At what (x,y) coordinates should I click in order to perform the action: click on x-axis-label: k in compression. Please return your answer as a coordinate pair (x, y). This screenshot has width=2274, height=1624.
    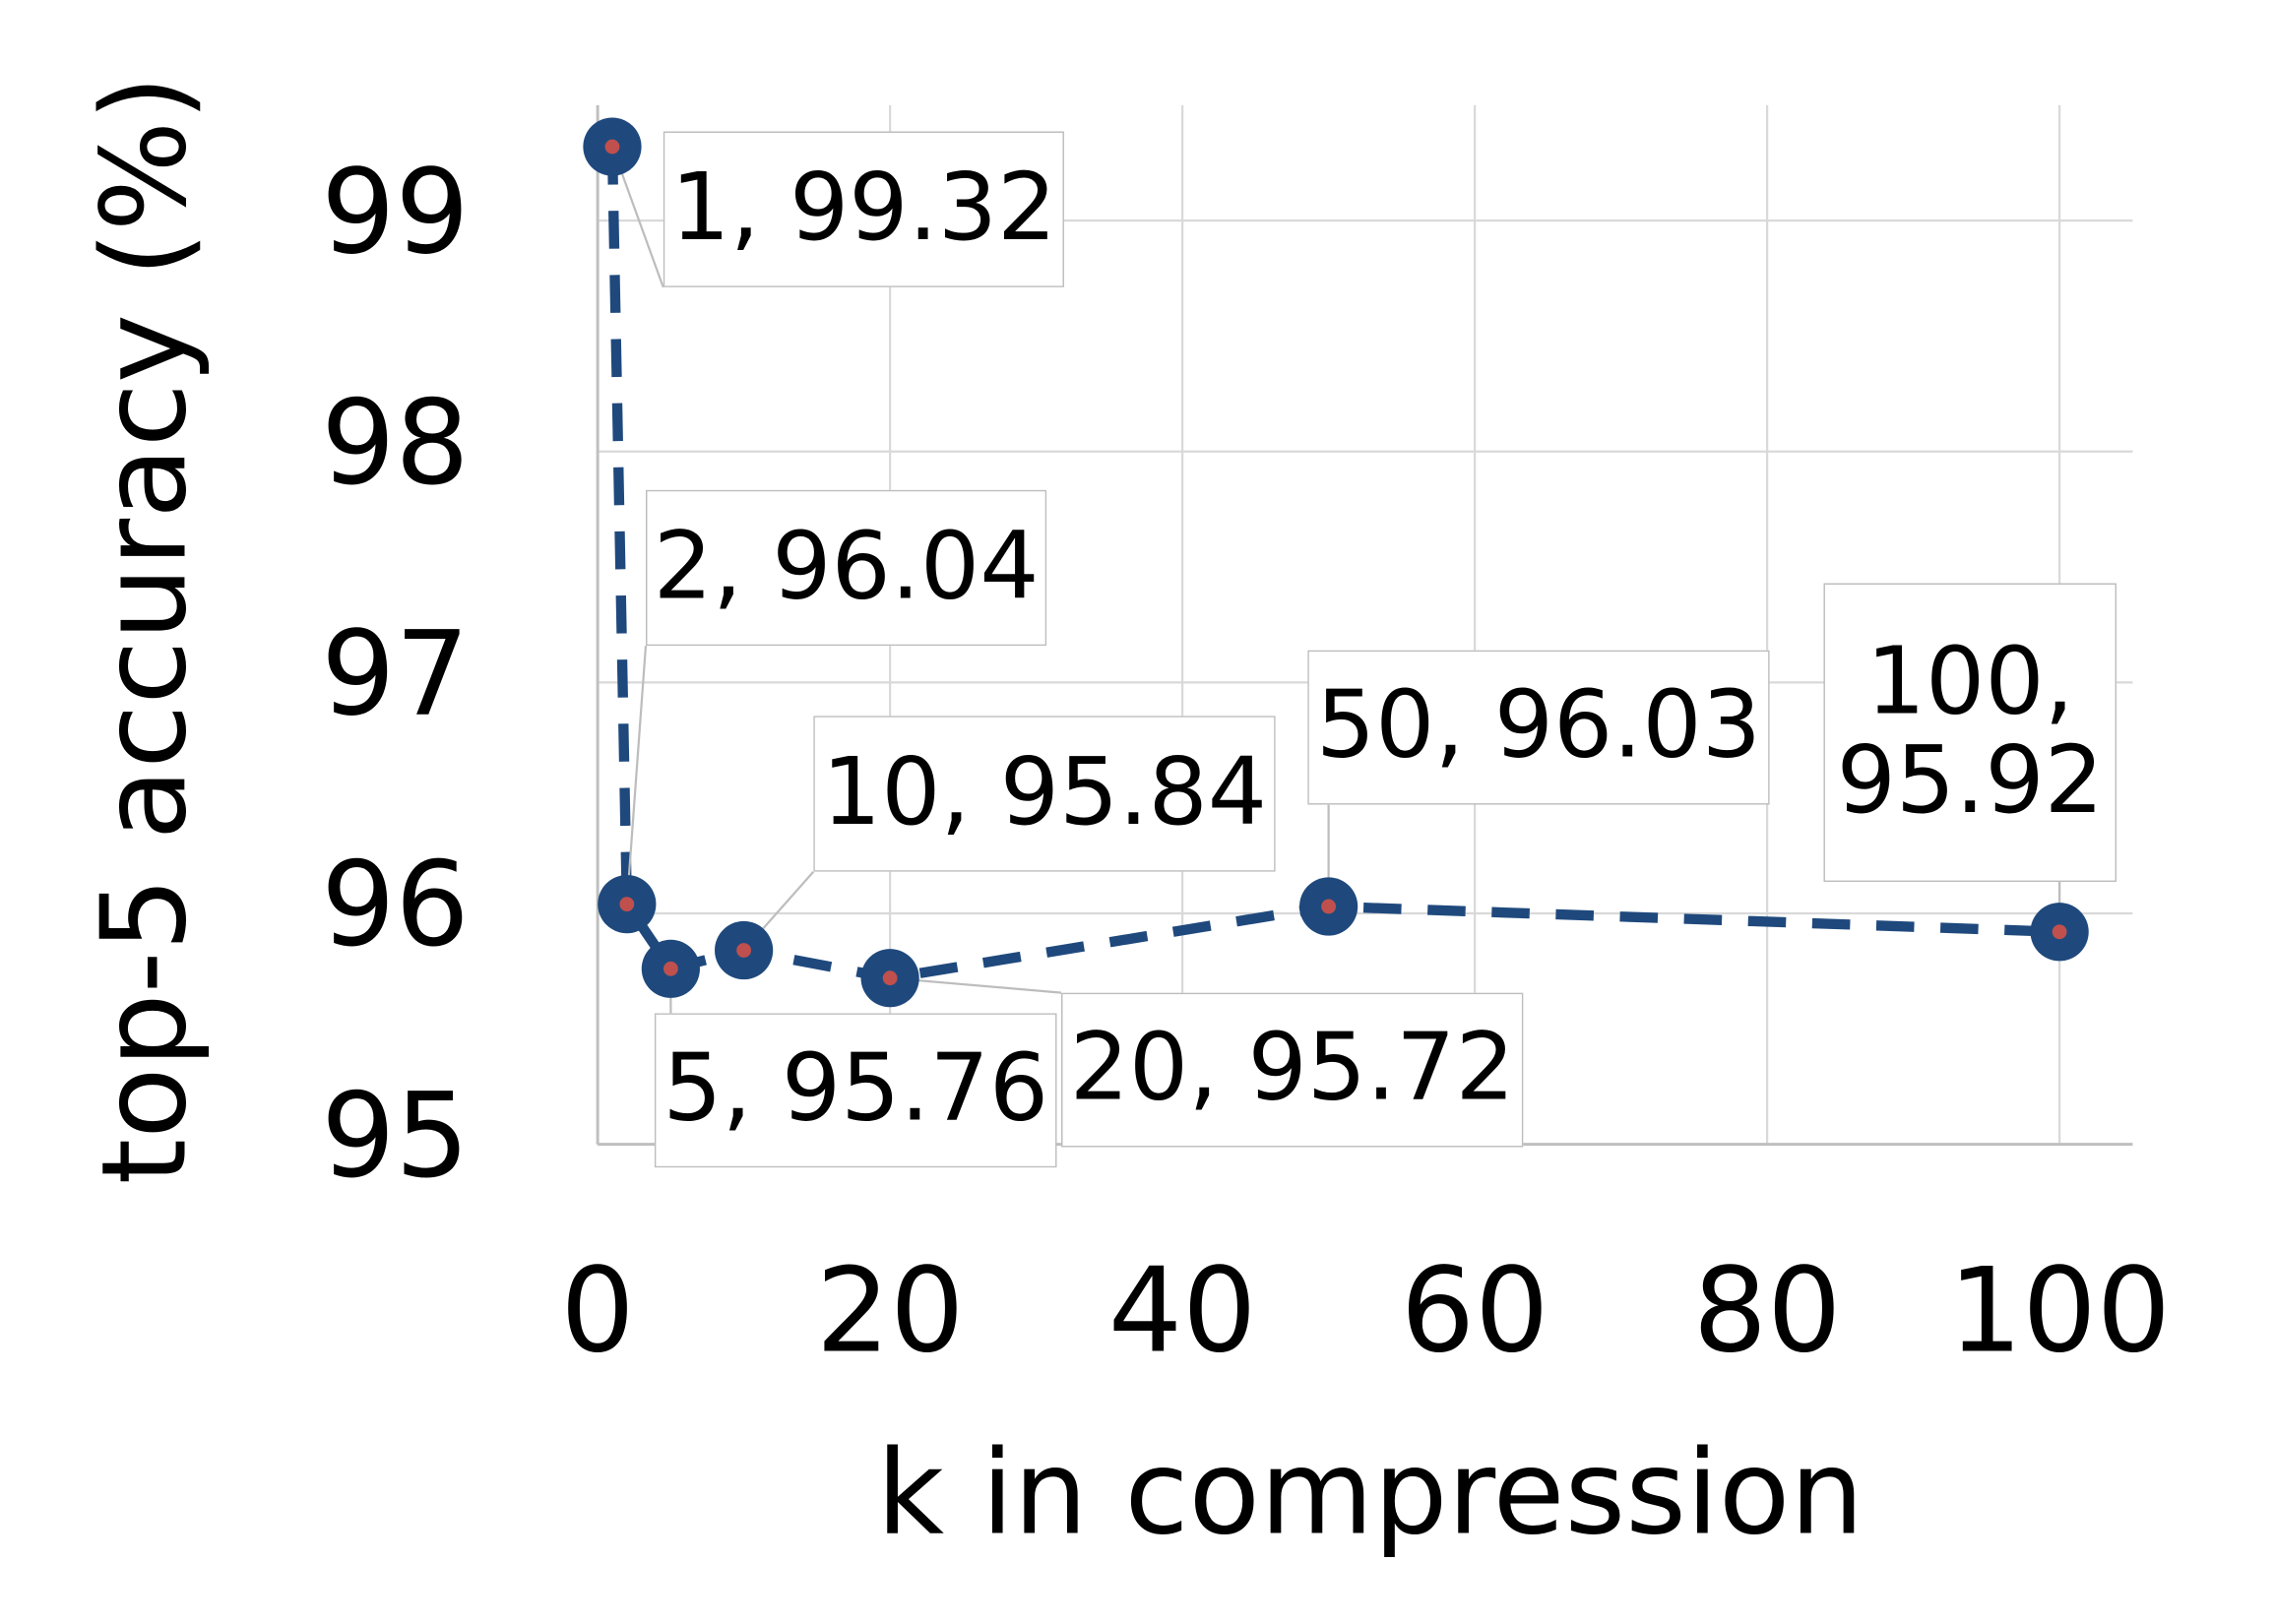
    Looking at the image, I should click on (1369, 1493).